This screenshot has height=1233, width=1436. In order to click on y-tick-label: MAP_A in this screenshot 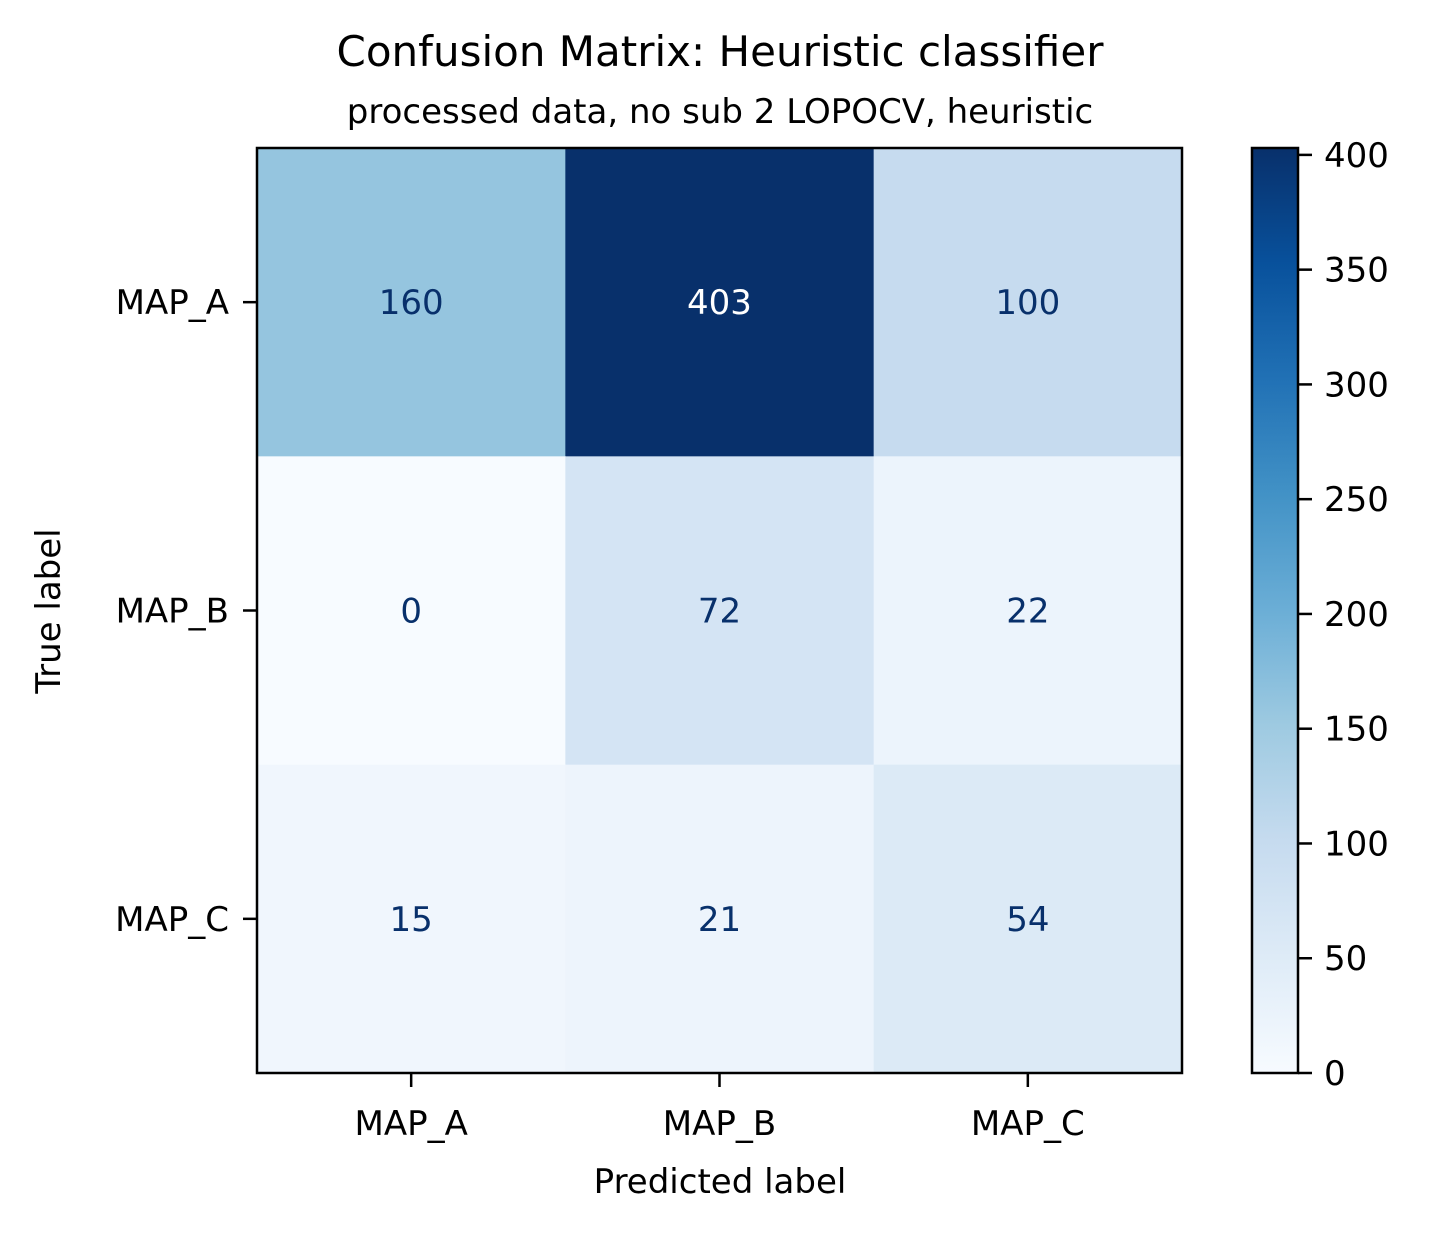, I will do `click(172, 303)`.